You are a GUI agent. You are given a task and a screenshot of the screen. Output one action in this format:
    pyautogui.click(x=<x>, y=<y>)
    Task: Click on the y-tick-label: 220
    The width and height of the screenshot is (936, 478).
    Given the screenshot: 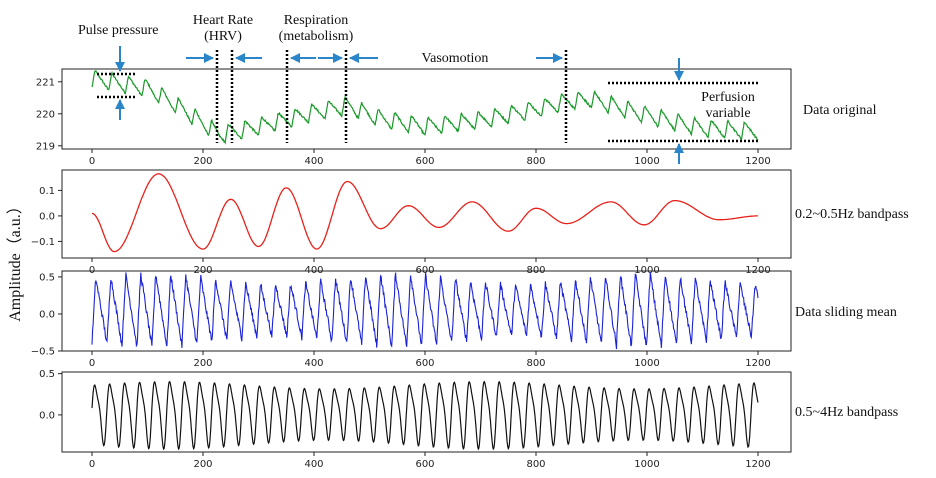 What is the action you would take?
    pyautogui.click(x=45, y=114)
    